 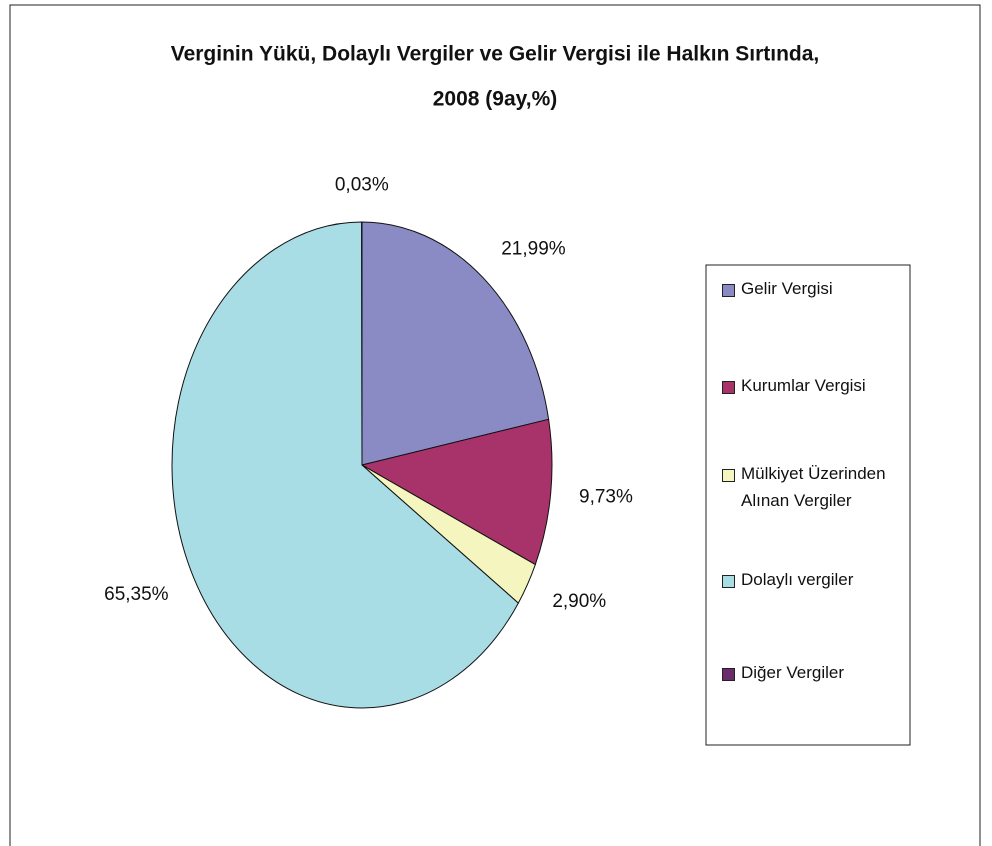 I want to click on legend-entry: Kurumlar Vergisi, so click(x=811, y=387).